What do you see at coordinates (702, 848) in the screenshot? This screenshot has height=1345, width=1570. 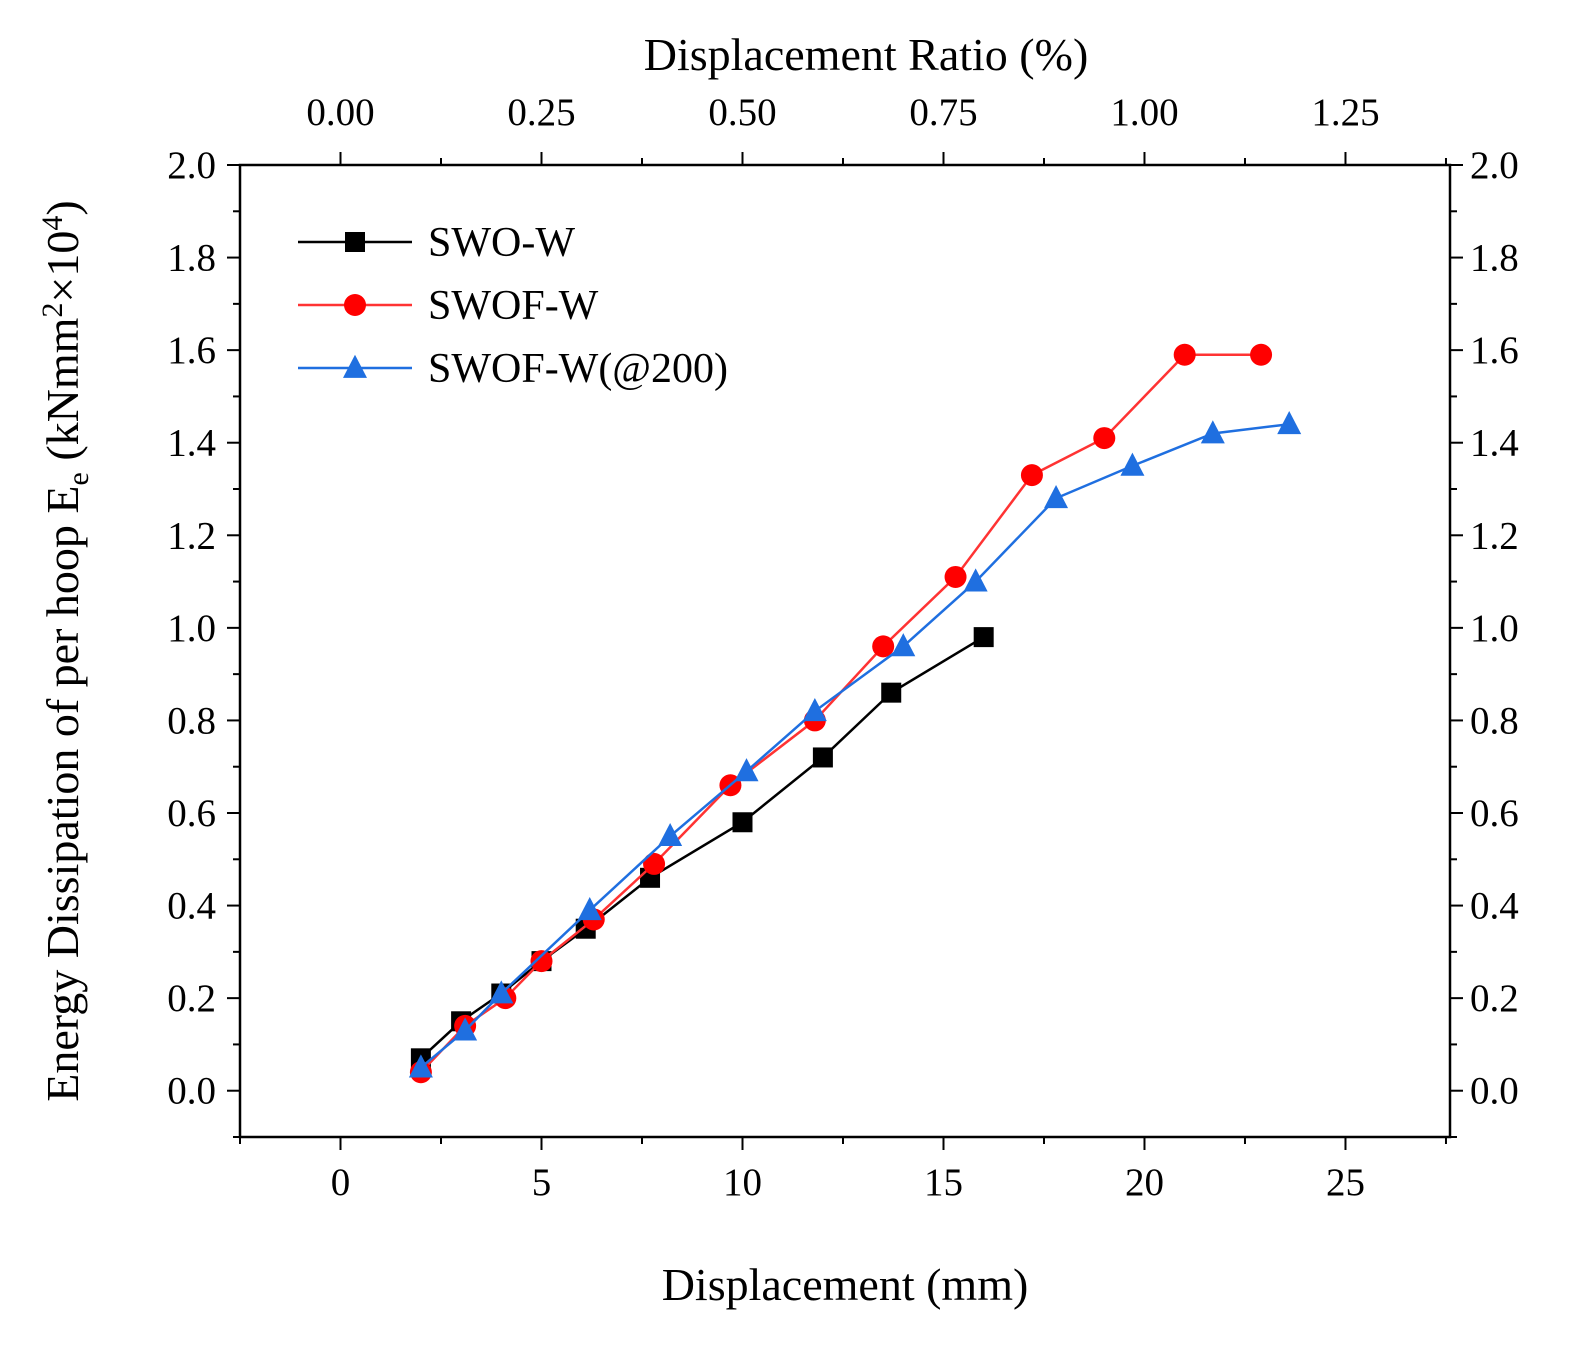 I see `series-line` at bounding box center [702, 848].